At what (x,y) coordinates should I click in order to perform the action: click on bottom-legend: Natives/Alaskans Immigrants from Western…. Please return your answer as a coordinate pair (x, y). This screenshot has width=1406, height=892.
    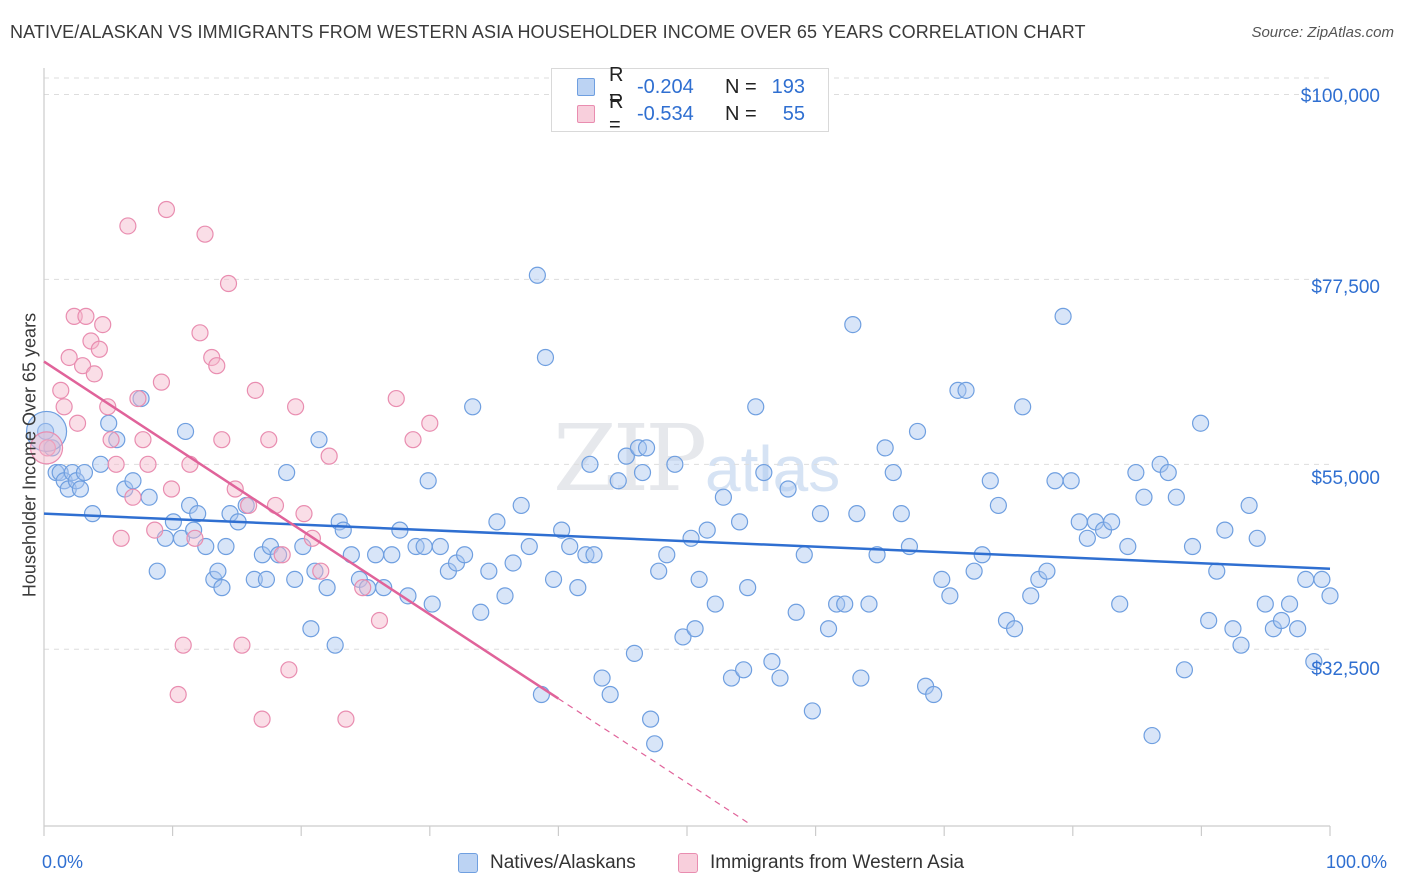
    Looking at the image, I should click on (703, 865).